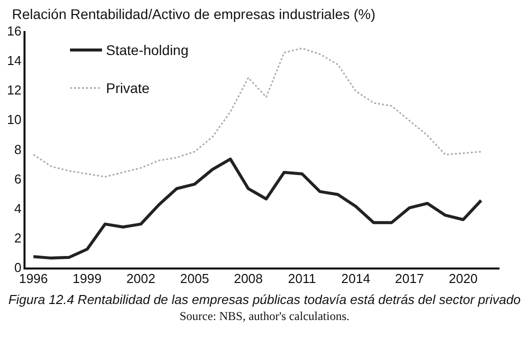 The height and width of the screenshot is (364, 529). Describe the element at coordinates (463, 278) in the screenshot. I see `x-tick-label: 2020` at that location.